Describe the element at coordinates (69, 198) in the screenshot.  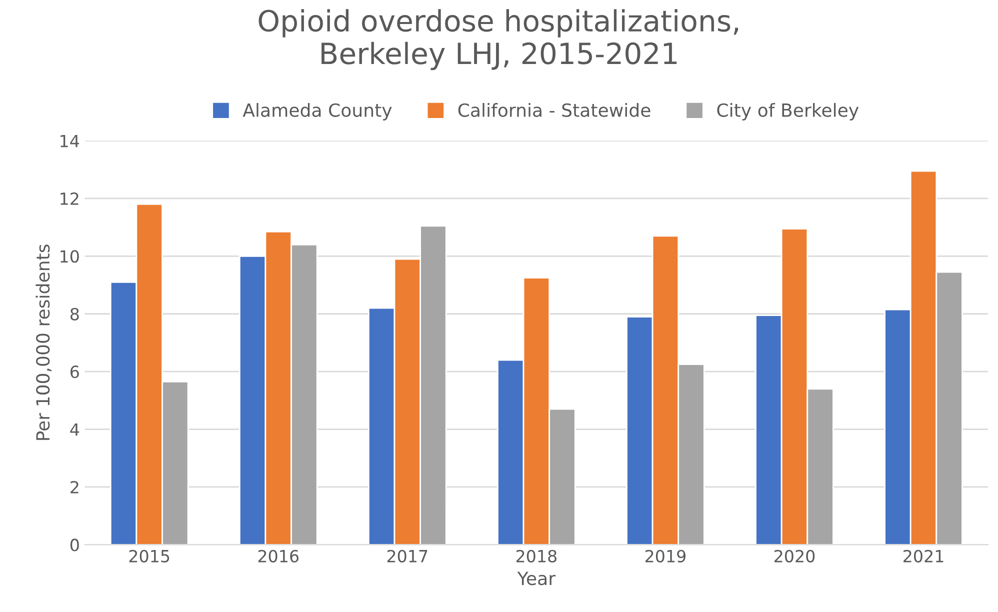
I see `y-tick-label: 12` at that location.